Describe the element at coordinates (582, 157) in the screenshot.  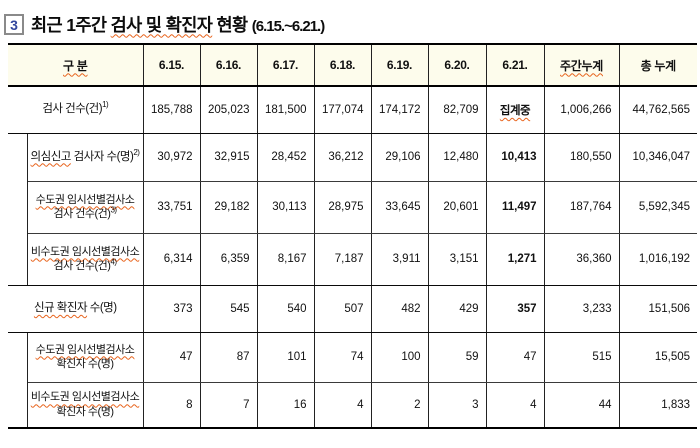
I see `cell-value: 180,550` at that location.